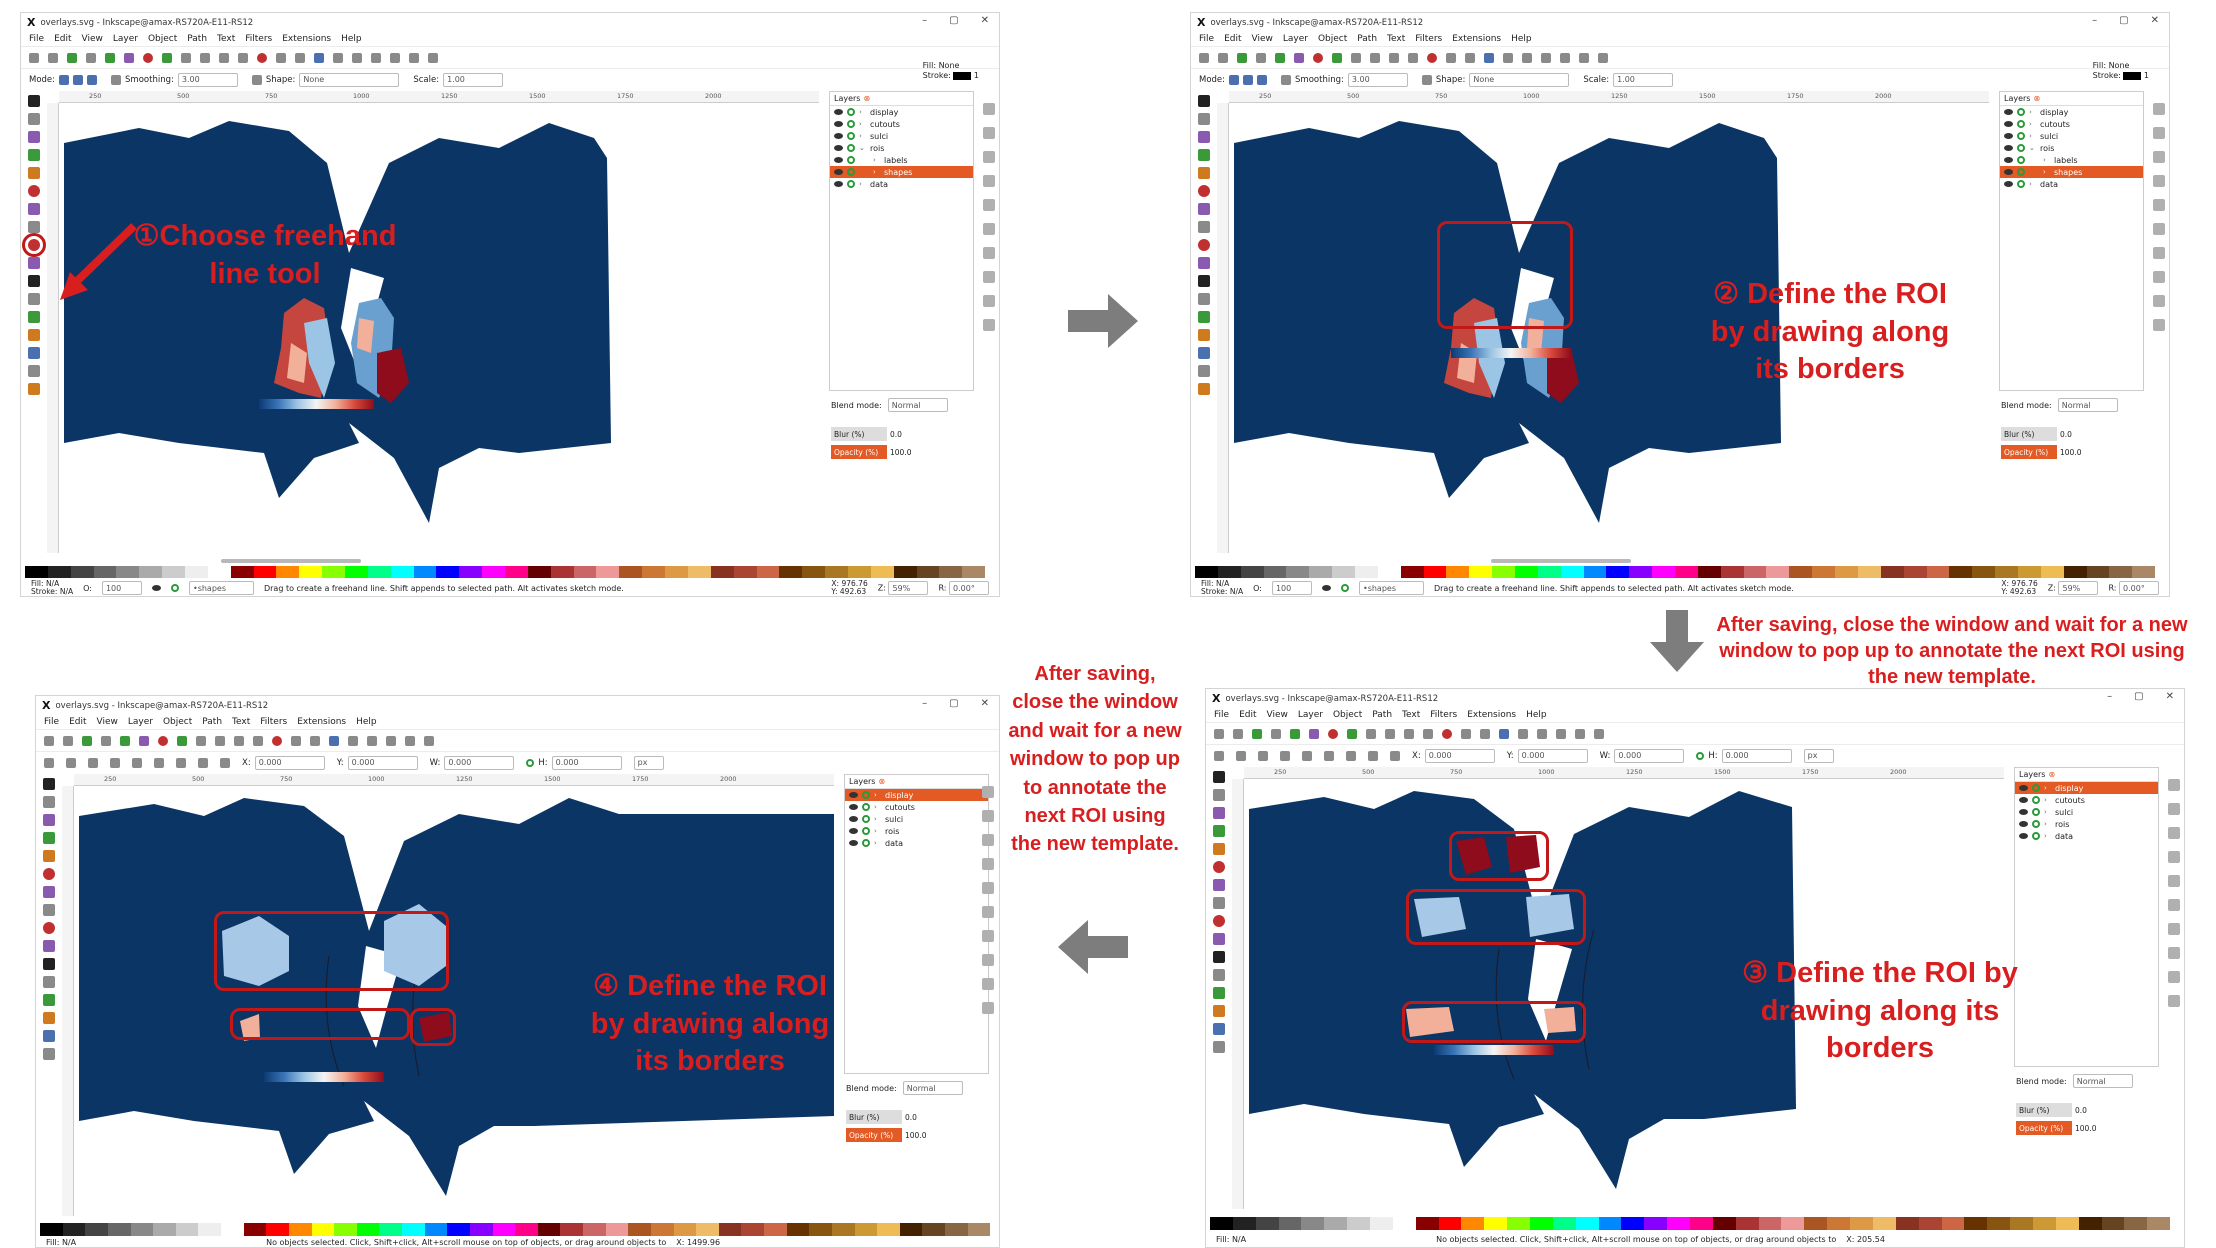 The image size is (2216, 1248). Describe the element at coordinates (2174, 929) in the screenshot. I see `snap-page-icon` at that location.